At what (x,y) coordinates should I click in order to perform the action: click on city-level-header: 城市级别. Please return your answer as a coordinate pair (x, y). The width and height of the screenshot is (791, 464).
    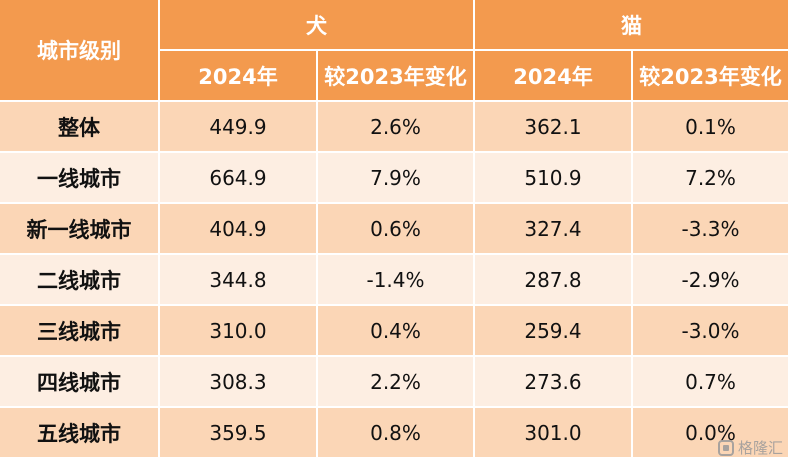
    Looking at the image, I should click on (80, 51).